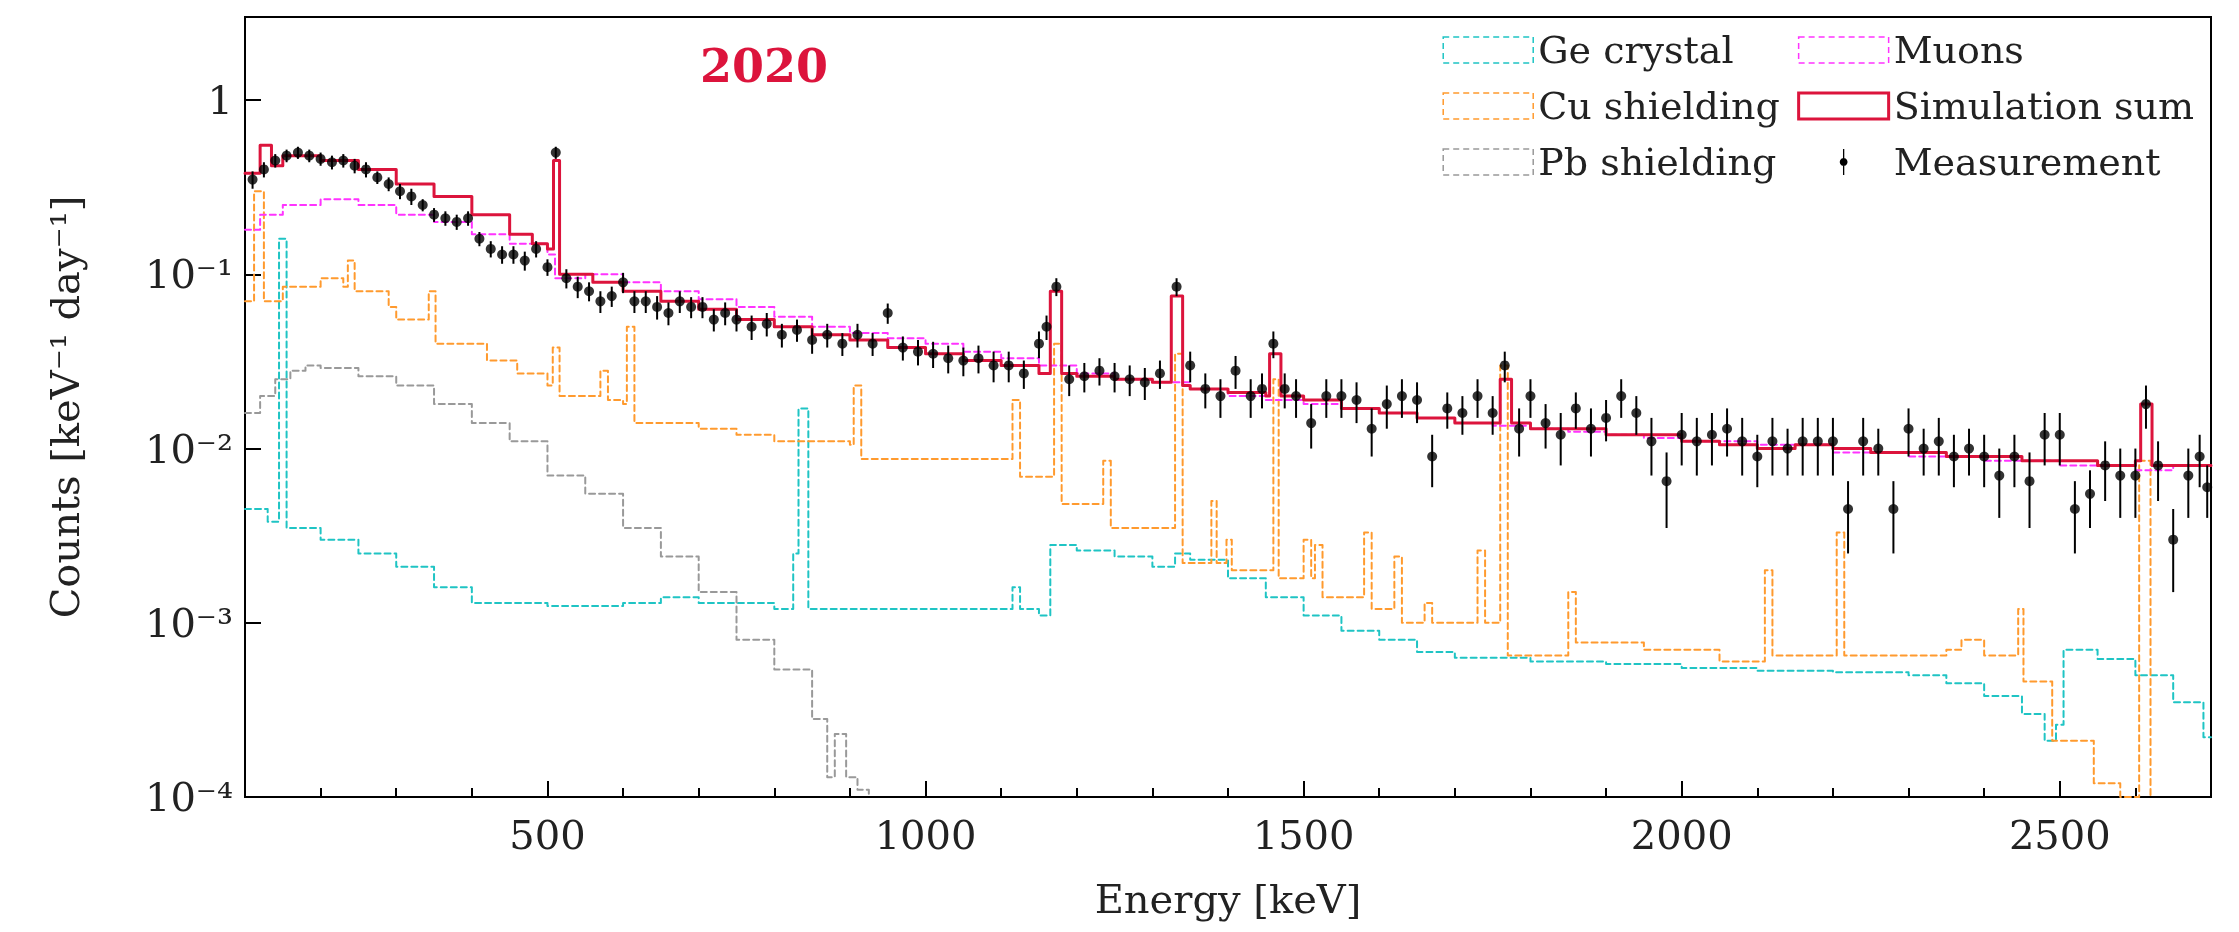 The width and height of the screenshot is (2239, 932). Describe the element at coordinates (1636, 50) in the screenshot. I see `legend-label: Ge crystal` at that location.